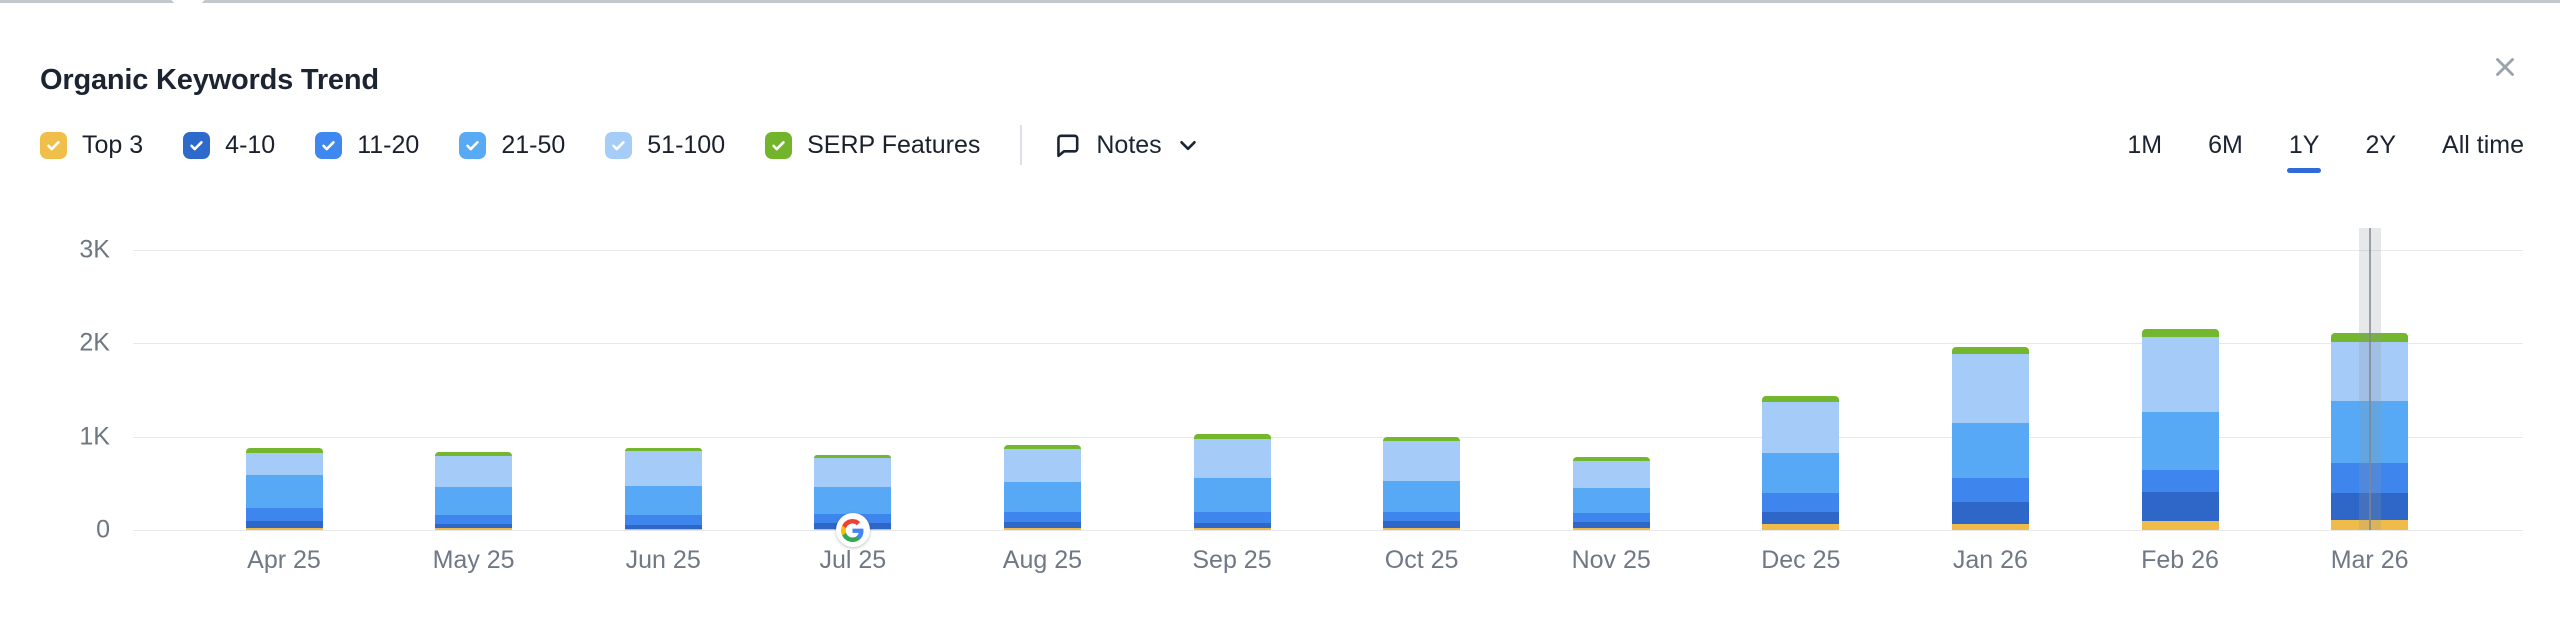  I want to click on time-range-2y: 2Y, so click(2381, 144).